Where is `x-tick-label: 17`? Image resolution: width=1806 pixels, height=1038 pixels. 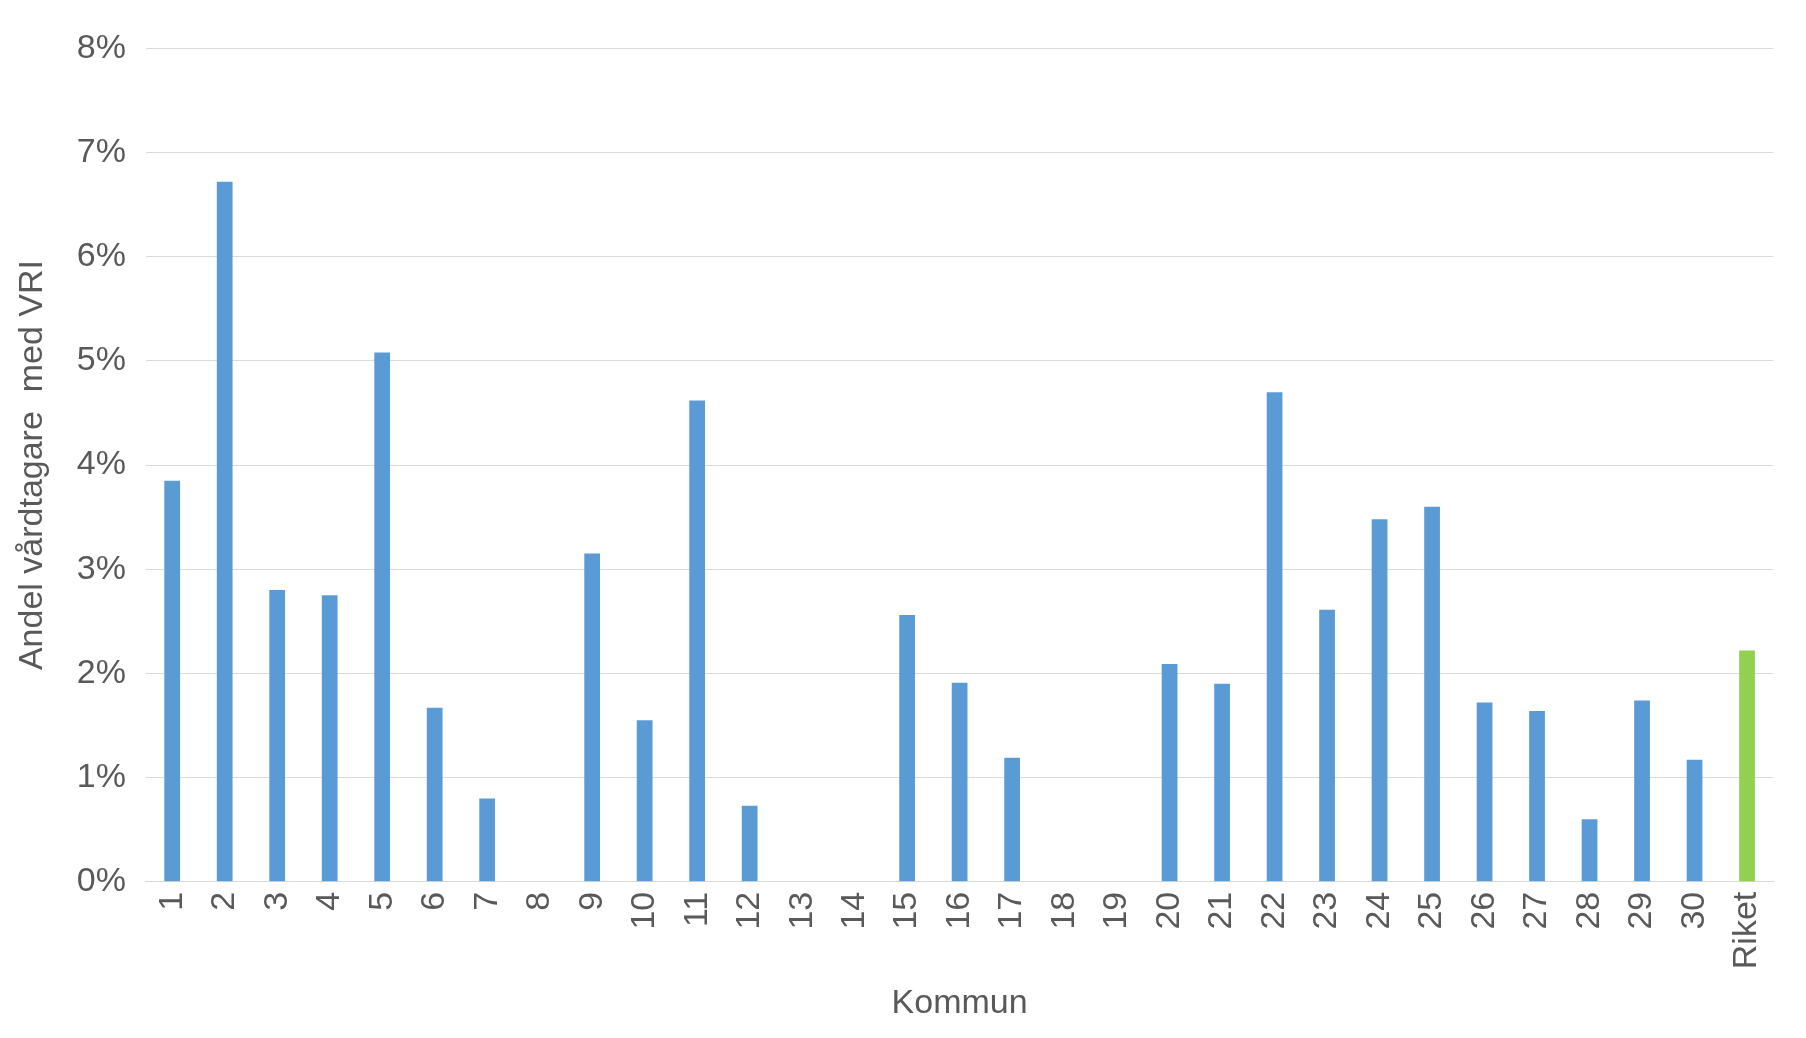 x-tick-label: 17 is located at coordinates (1009, 910).